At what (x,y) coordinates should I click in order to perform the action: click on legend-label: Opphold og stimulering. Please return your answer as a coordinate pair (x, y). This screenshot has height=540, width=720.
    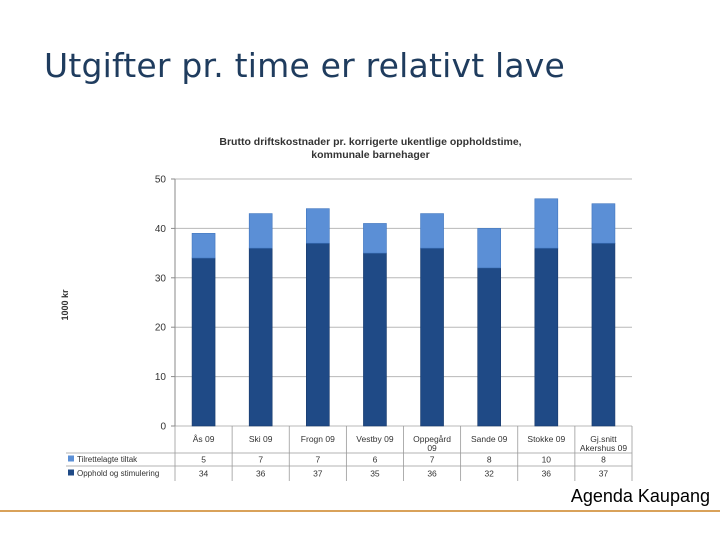
    Looking at the image, I should click on (118, 473).